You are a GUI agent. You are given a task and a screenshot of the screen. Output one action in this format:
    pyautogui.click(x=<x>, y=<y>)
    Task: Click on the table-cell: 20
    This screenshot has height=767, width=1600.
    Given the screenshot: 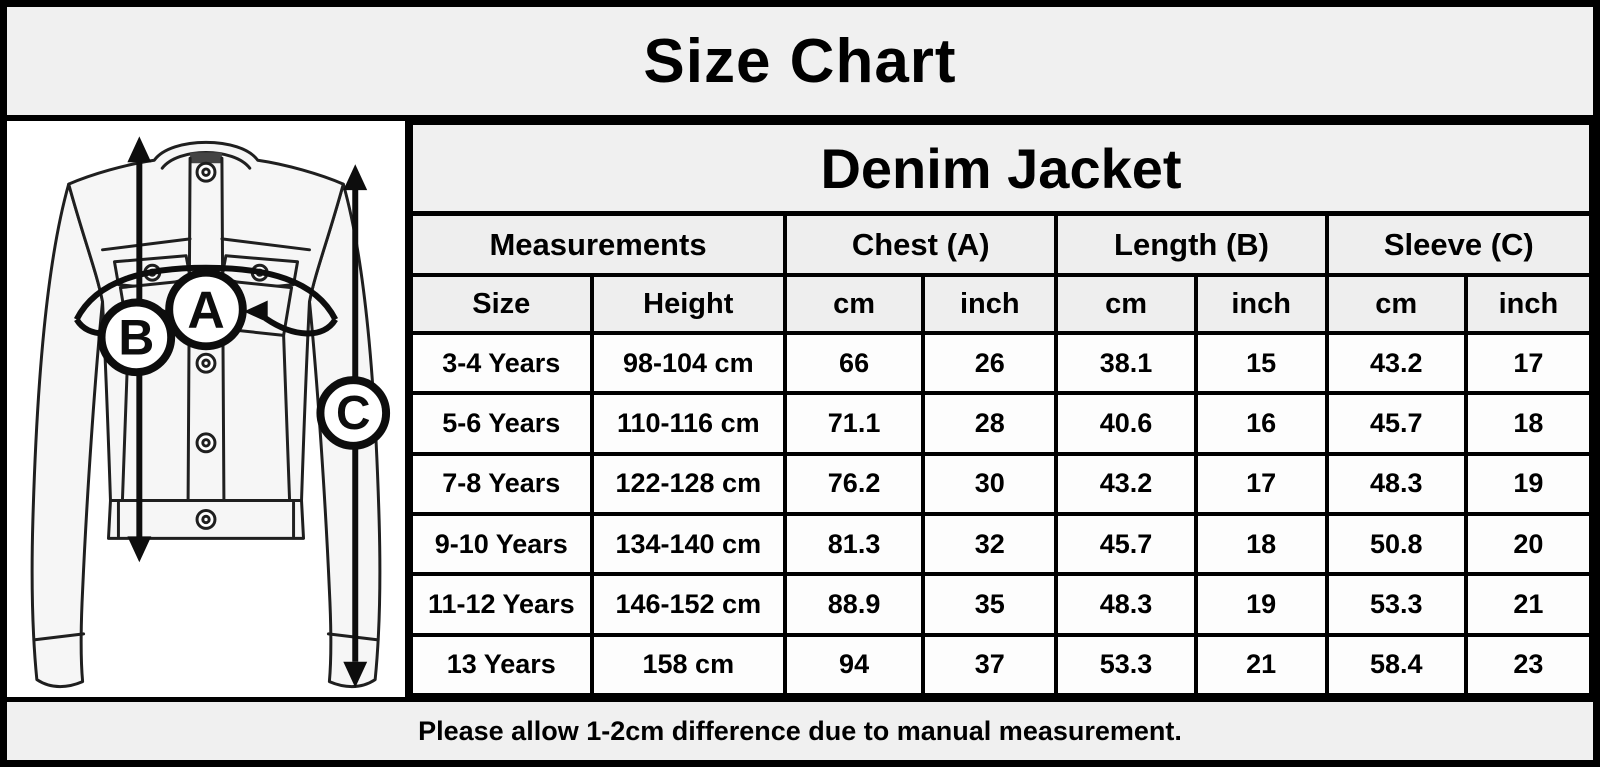 What is the action you would take?
    pyautogui.click(x=1528, y=544)
    